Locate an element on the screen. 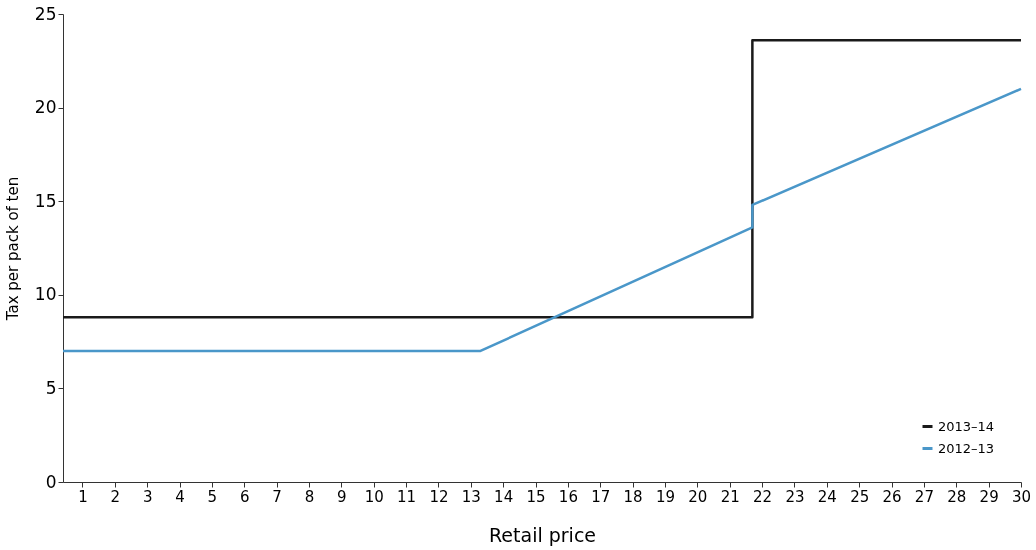  x-tick-label: 7 is located at coordinates (277, 496).